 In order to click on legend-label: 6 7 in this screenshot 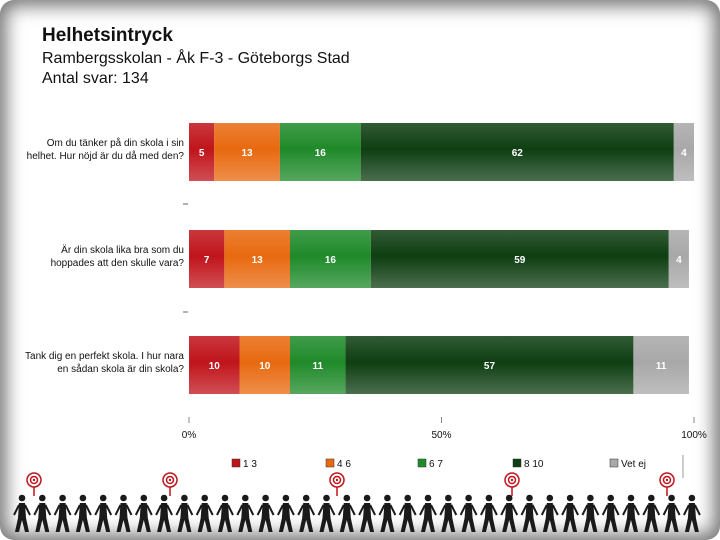, I will do `click(436, 464)`.